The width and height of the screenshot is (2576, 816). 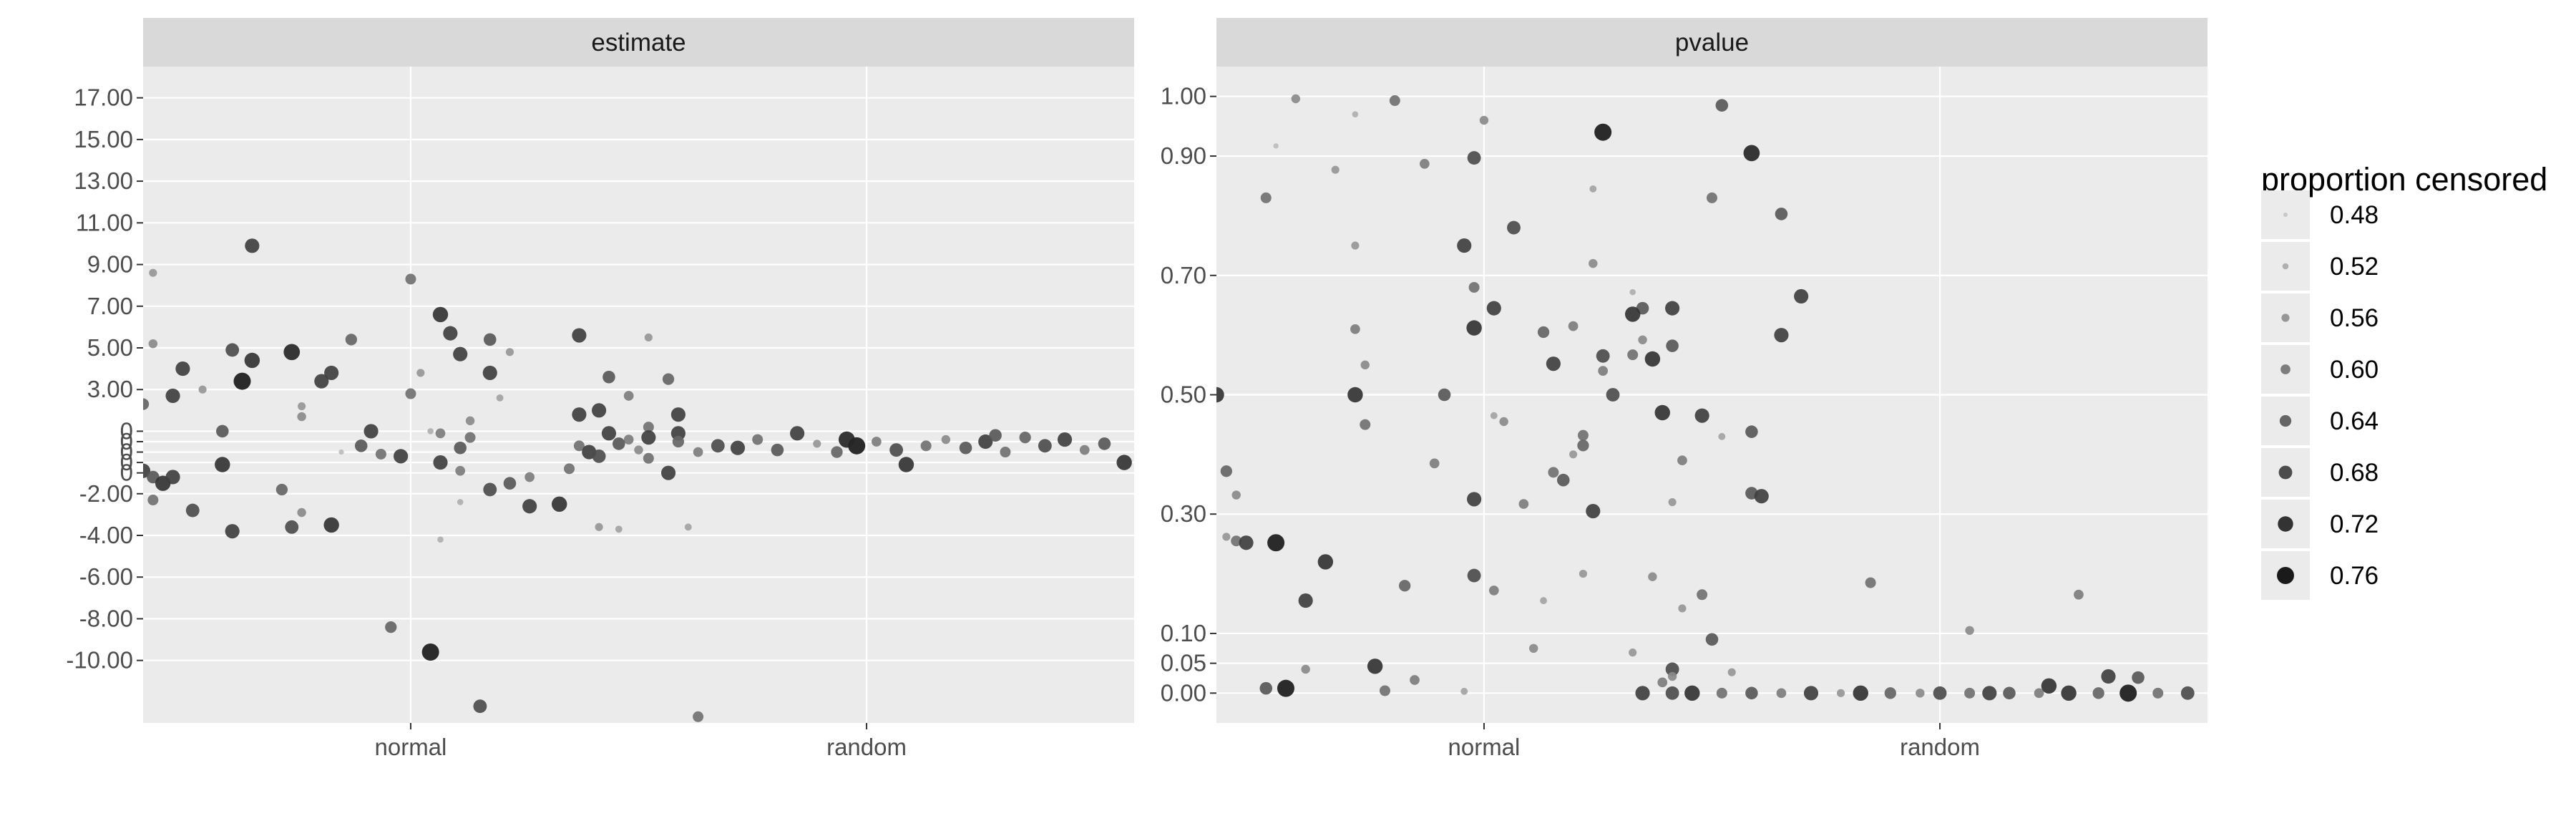 I want to click on legend-label: 0.76, so click(x=2354, y=576).